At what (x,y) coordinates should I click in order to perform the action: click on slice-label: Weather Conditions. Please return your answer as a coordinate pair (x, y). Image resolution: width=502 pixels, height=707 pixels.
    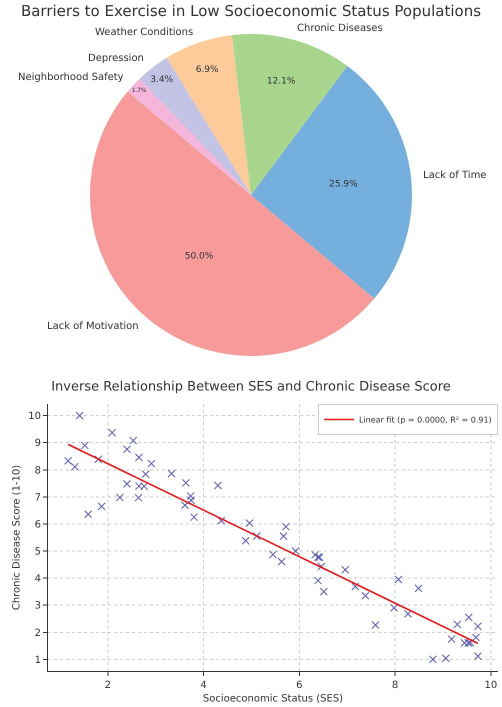
    Looking at the image, I should click on (144, 32).